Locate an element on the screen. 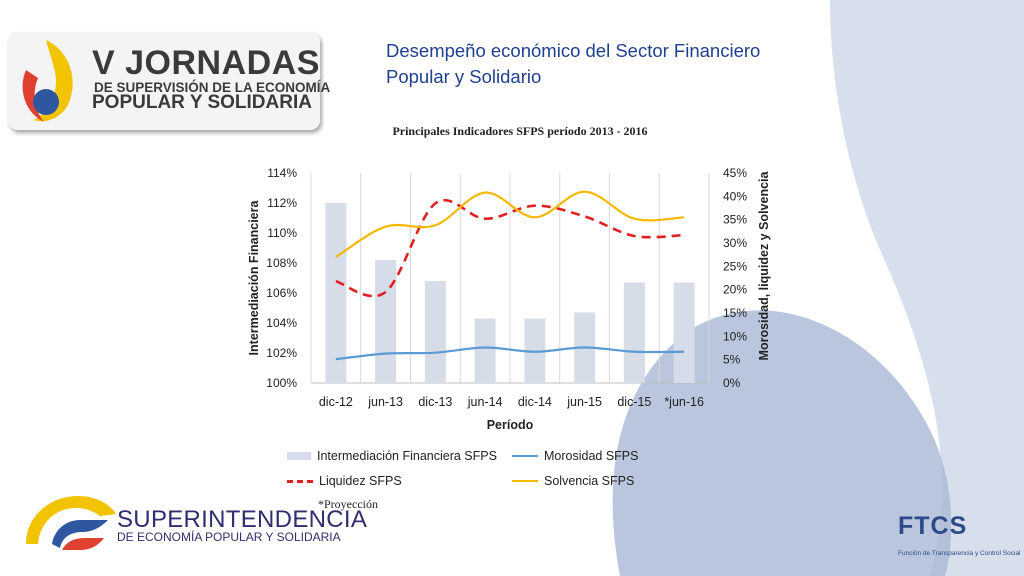 The width and height of the screenshot is (1024, 576). institution-name: SUPERINTENDENCIA is located at coordinates (242, 519).